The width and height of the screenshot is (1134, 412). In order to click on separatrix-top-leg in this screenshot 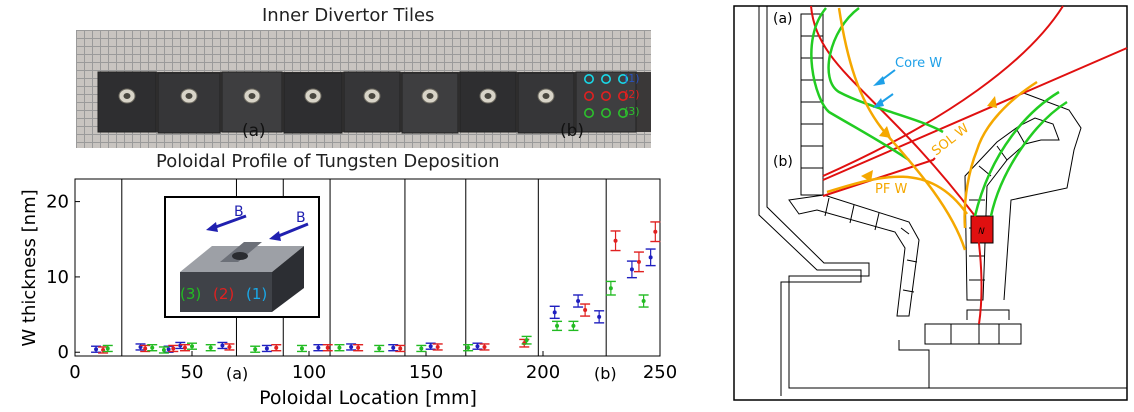, I will do `click(975, 114)`.